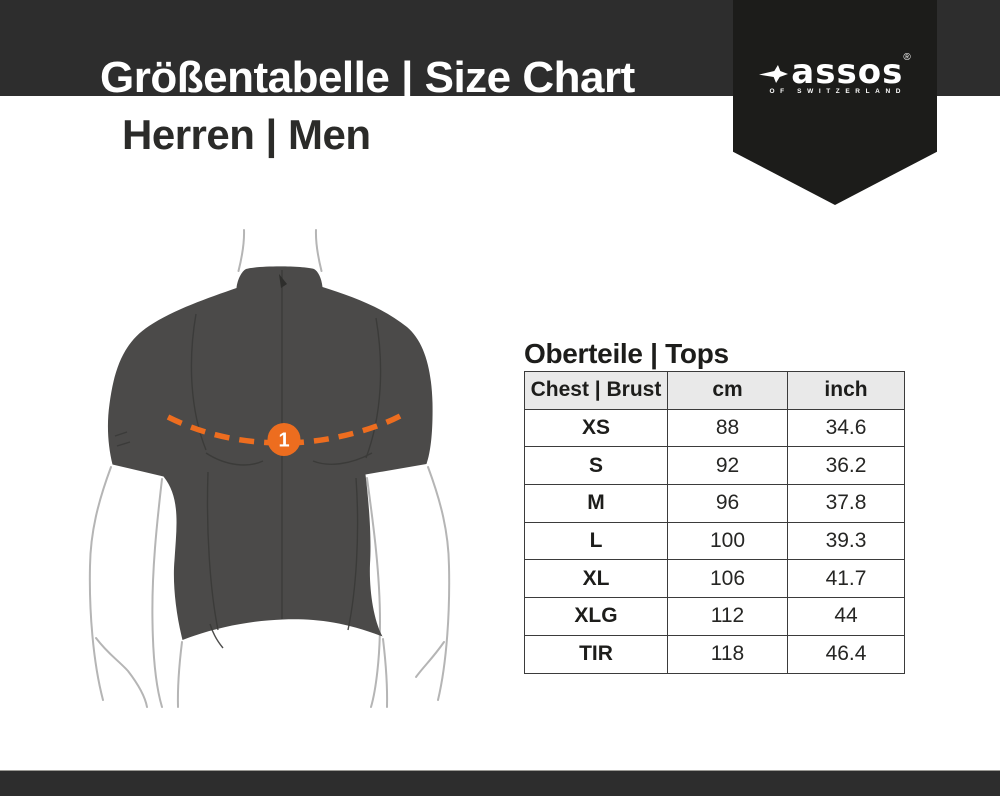  What do you see at coordinates (846, 390) in the screenshot?
I see `col-header-inch: inch` at bounding box center [846, 390].